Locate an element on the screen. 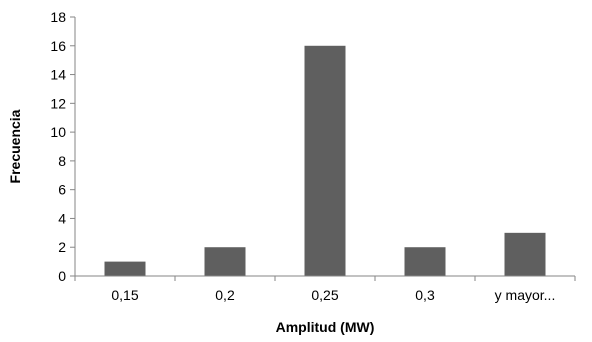 This screenshot has height=342, width=592. x-tick-label: 0,25 is located at coordinates (324, 295).